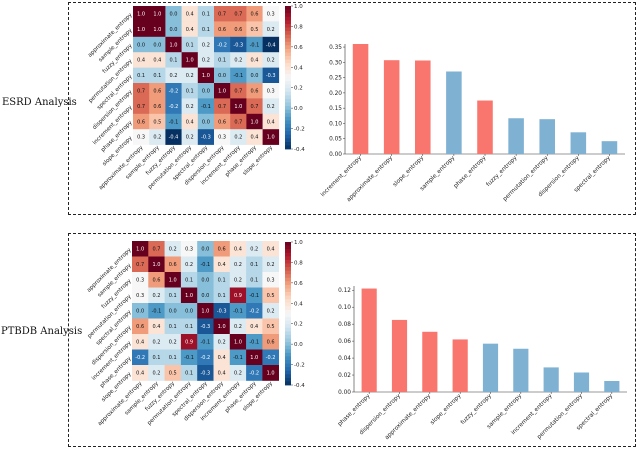  I want to click on x-tick-label: phase_entropy, so click(354, 410).